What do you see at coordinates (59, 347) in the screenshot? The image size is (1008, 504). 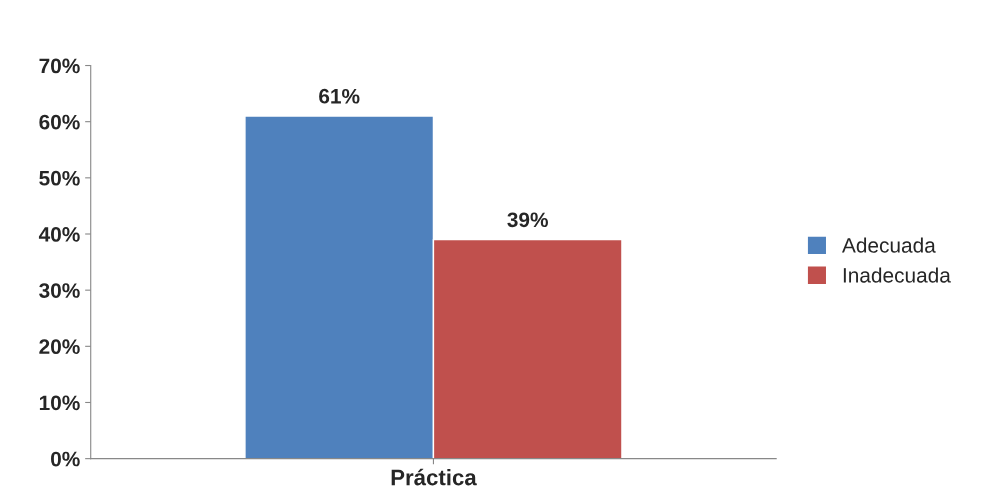 I see `y-tick-label: 20%` at bounding box center [59, 347].